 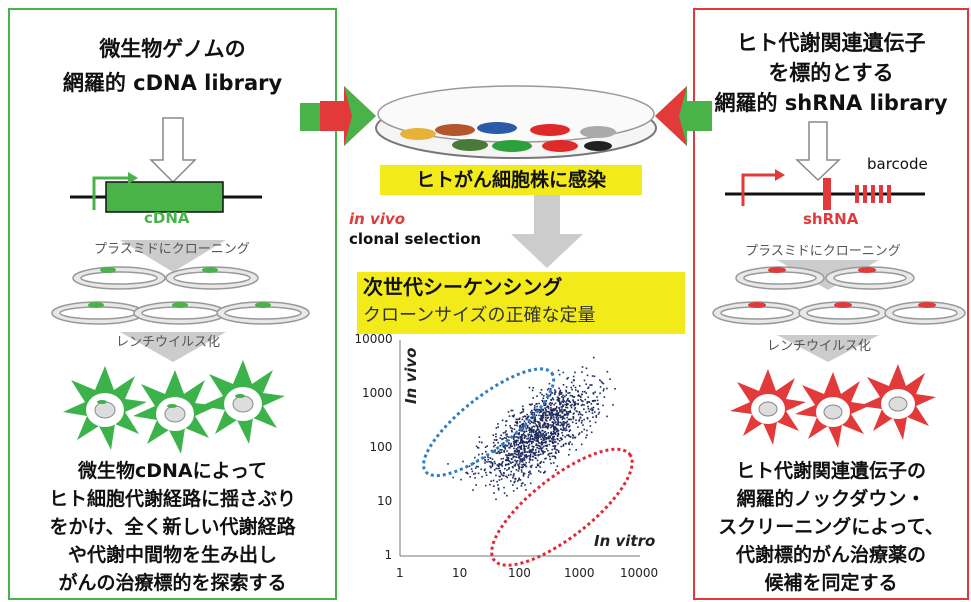 I want to click on down-arrow-icon, so click(x=547, y=231).